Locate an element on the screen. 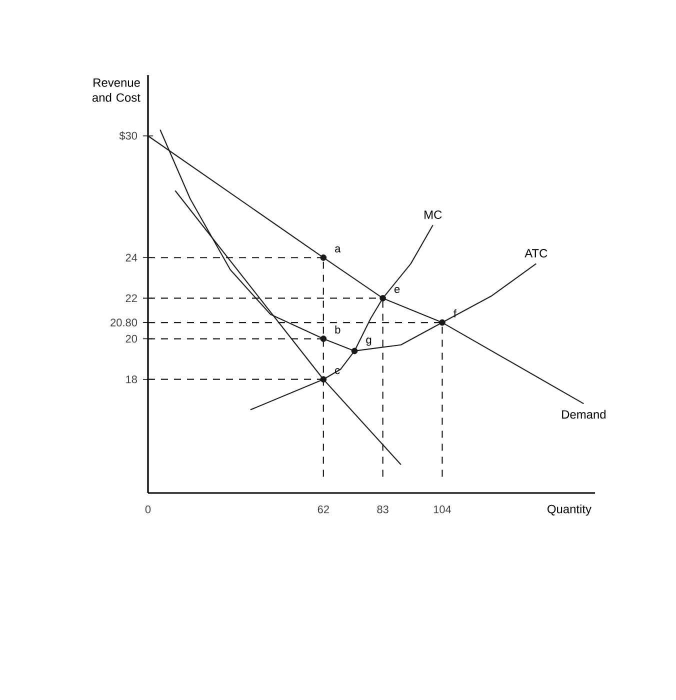  x-tick-label: 104 is located at coordinates (443, 510).